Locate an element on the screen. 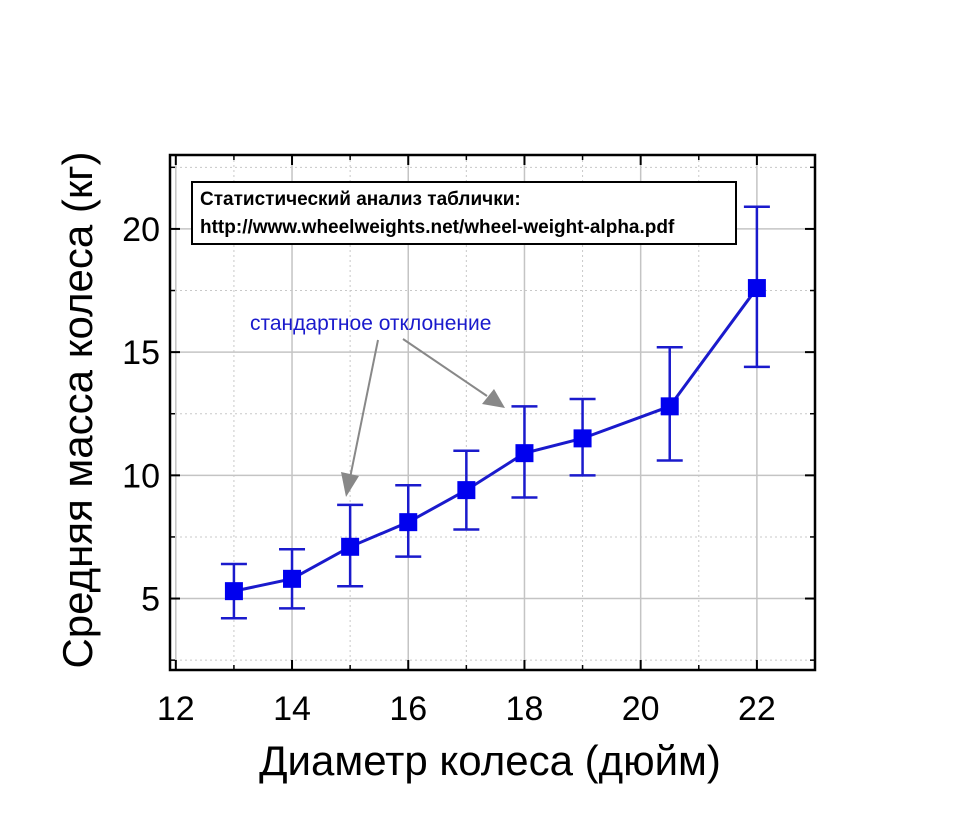  annotation-arrow-left is located at coordinates (364, 409).